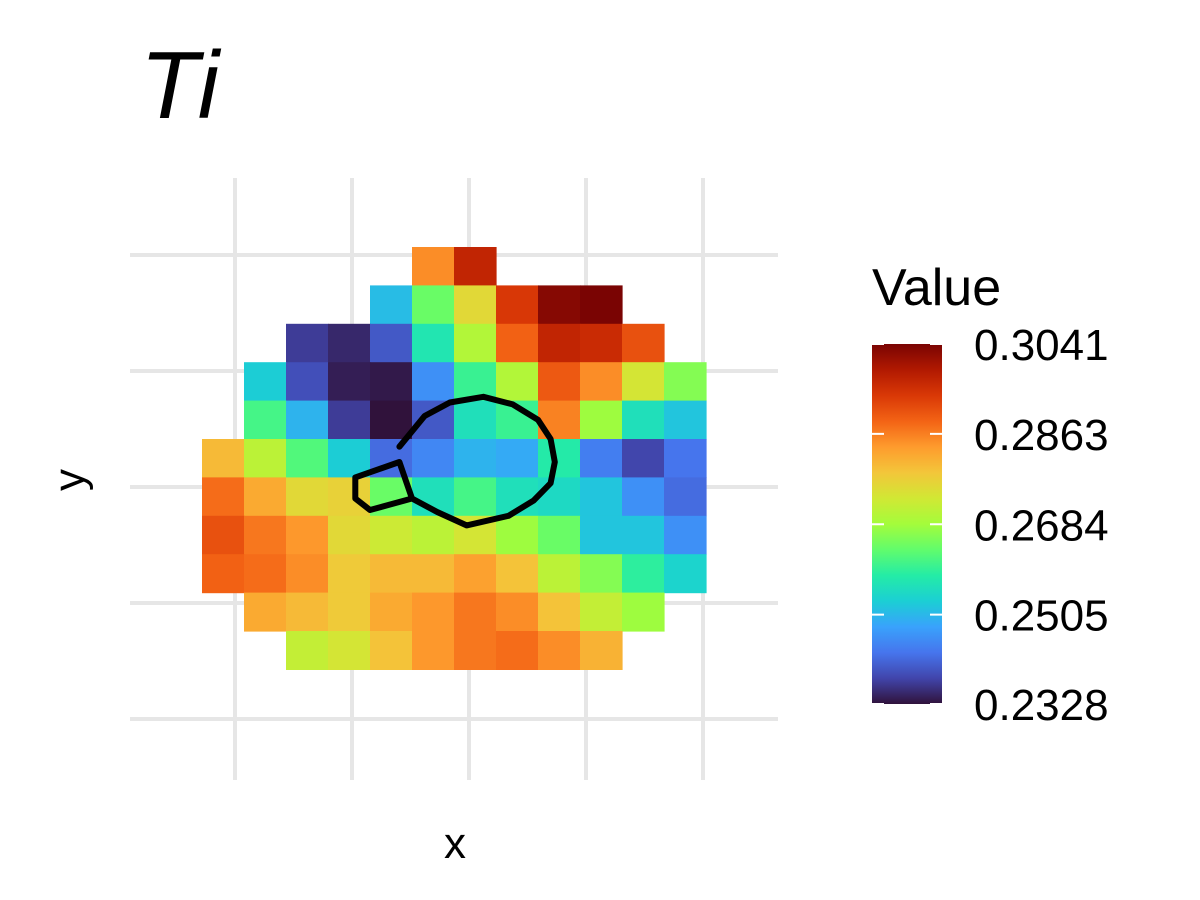  Describe the element at coordinates (181, 85) in the screenshot. I see `chart-title: Ti` at that location.